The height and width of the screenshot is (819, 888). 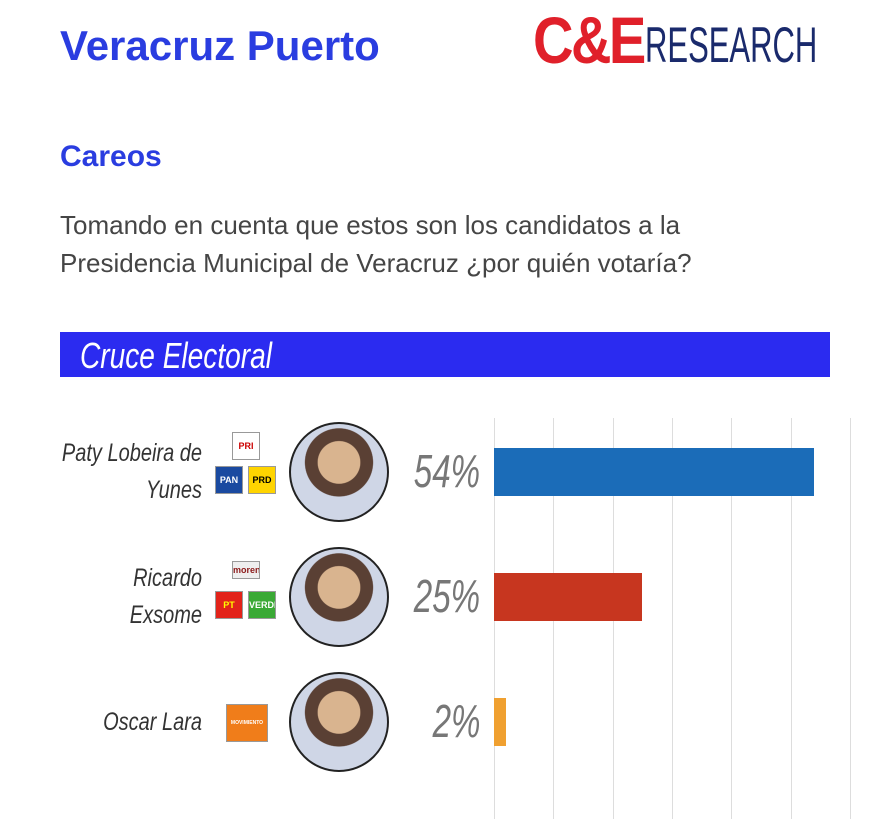 I want to click on title: Veracruz Puerto, so click(x=220, y=45).